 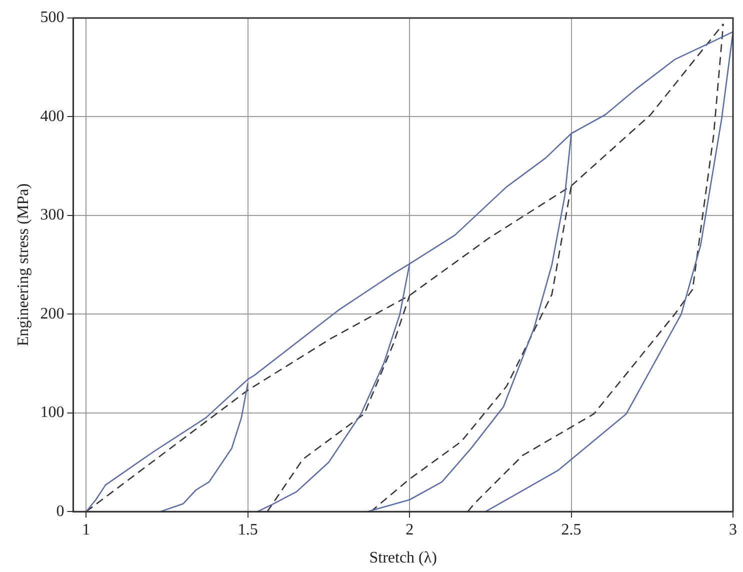 I want to click on y-tick-label: 400, so click(x=52, y=116).